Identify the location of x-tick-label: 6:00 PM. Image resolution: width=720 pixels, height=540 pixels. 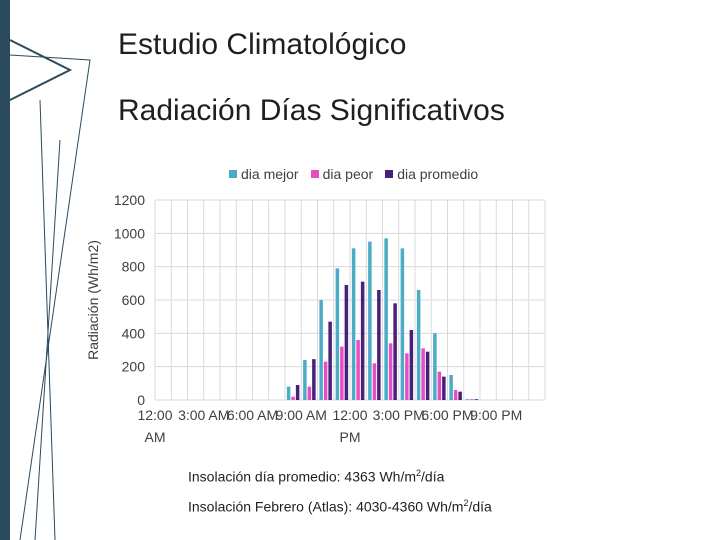
(447, 415).